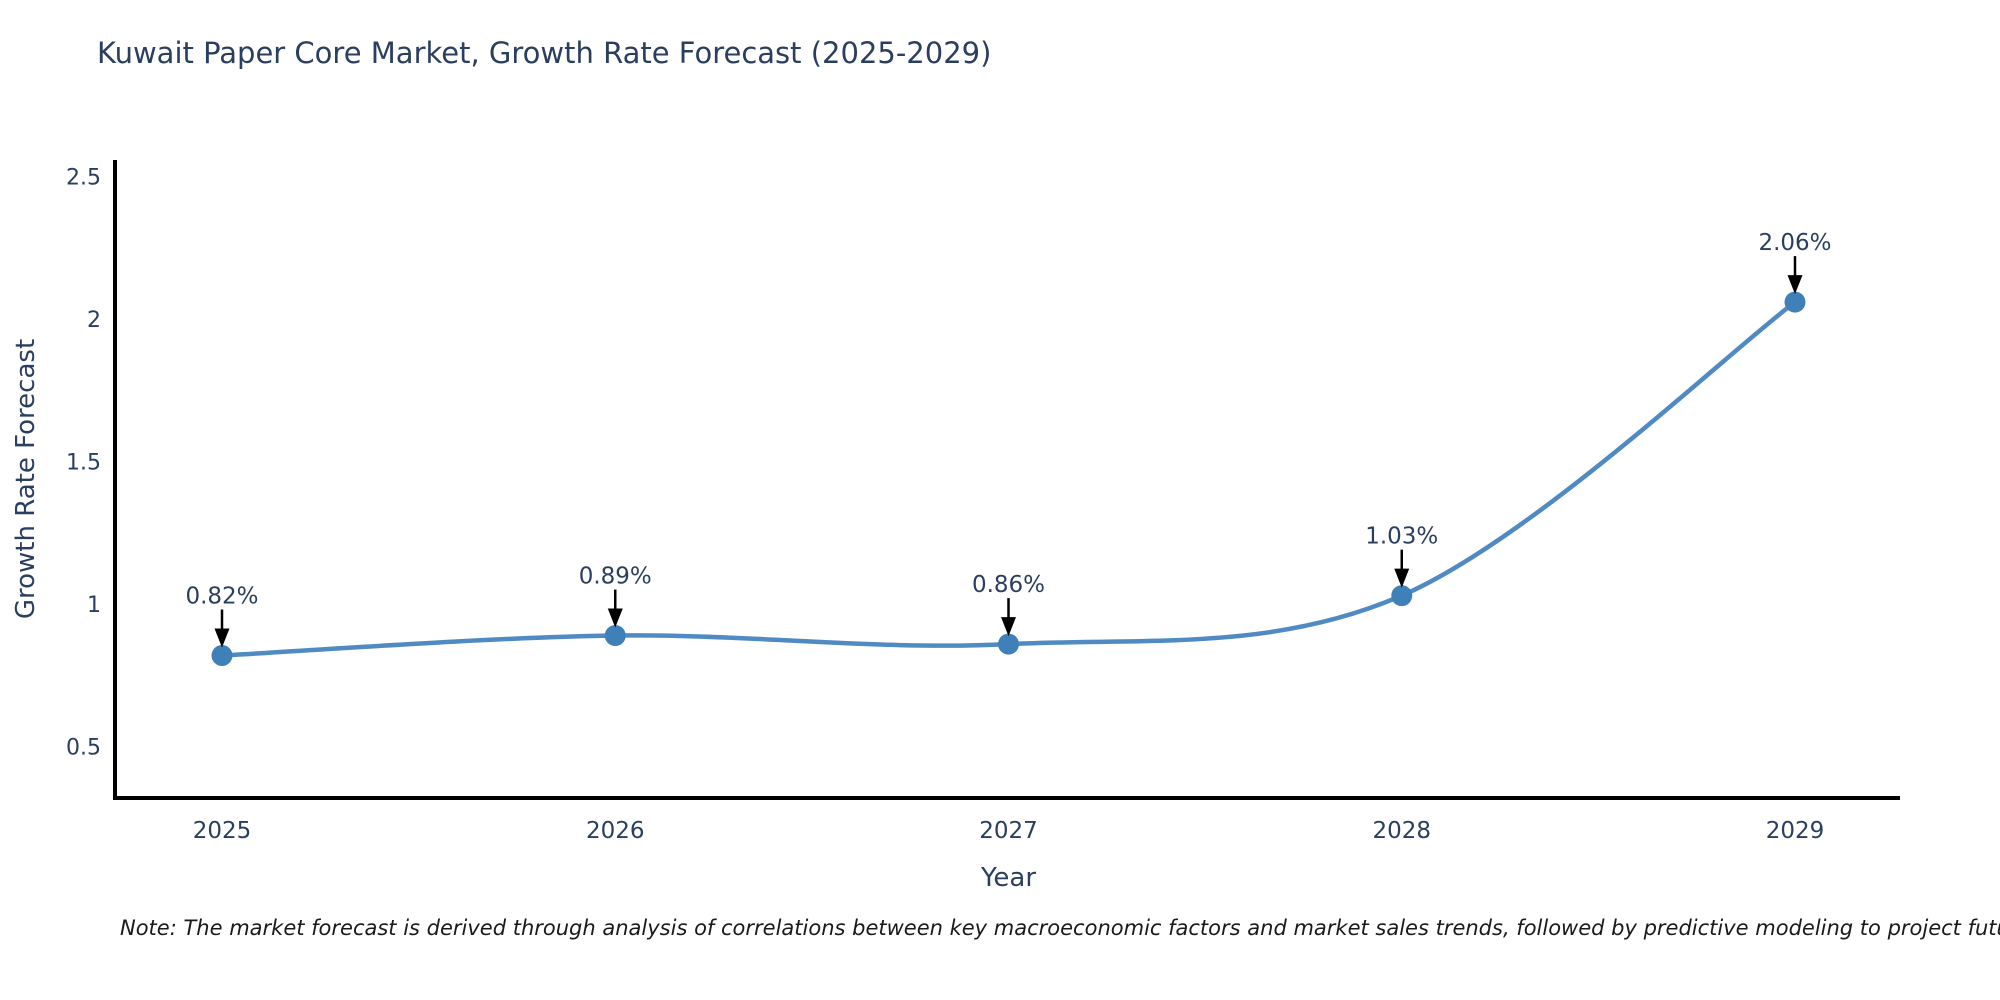 The width and height of the screenshot is (2000, 1000). What do you see at coordinates (94, 605) in the screenshot?
I see `y-tick-label: 1` at bounding box center [94, 605].